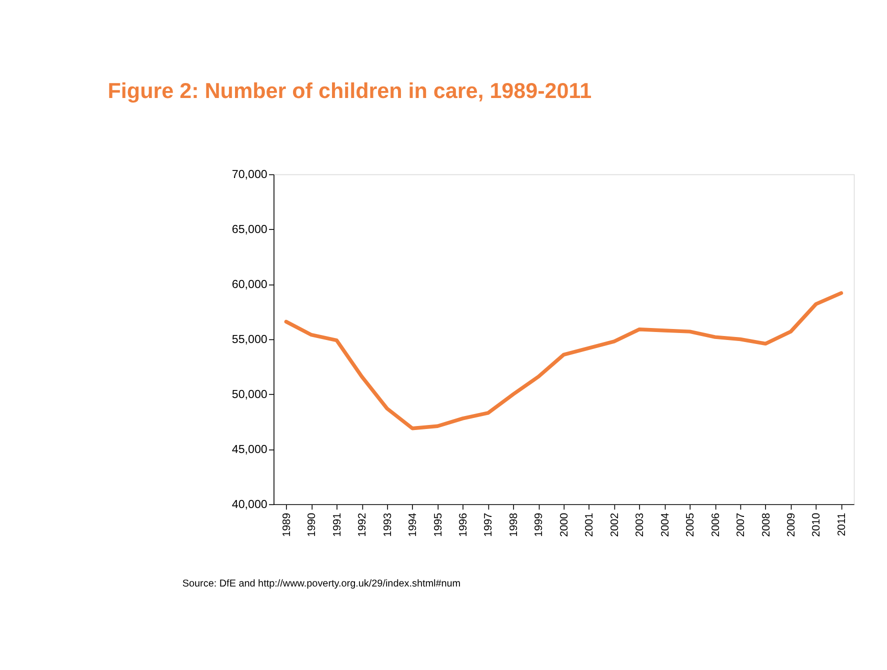  What do you see at coordinates (250, 175) in the screenshot?
I see `y-tick-label: 70,000` at bounding box center [250, 175].